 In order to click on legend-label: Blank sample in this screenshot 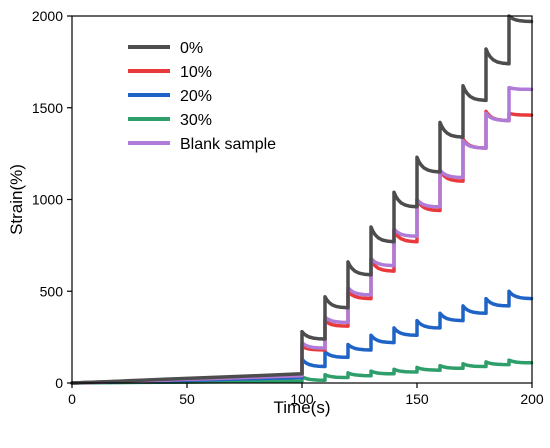, I will do `click(228, 144)`.